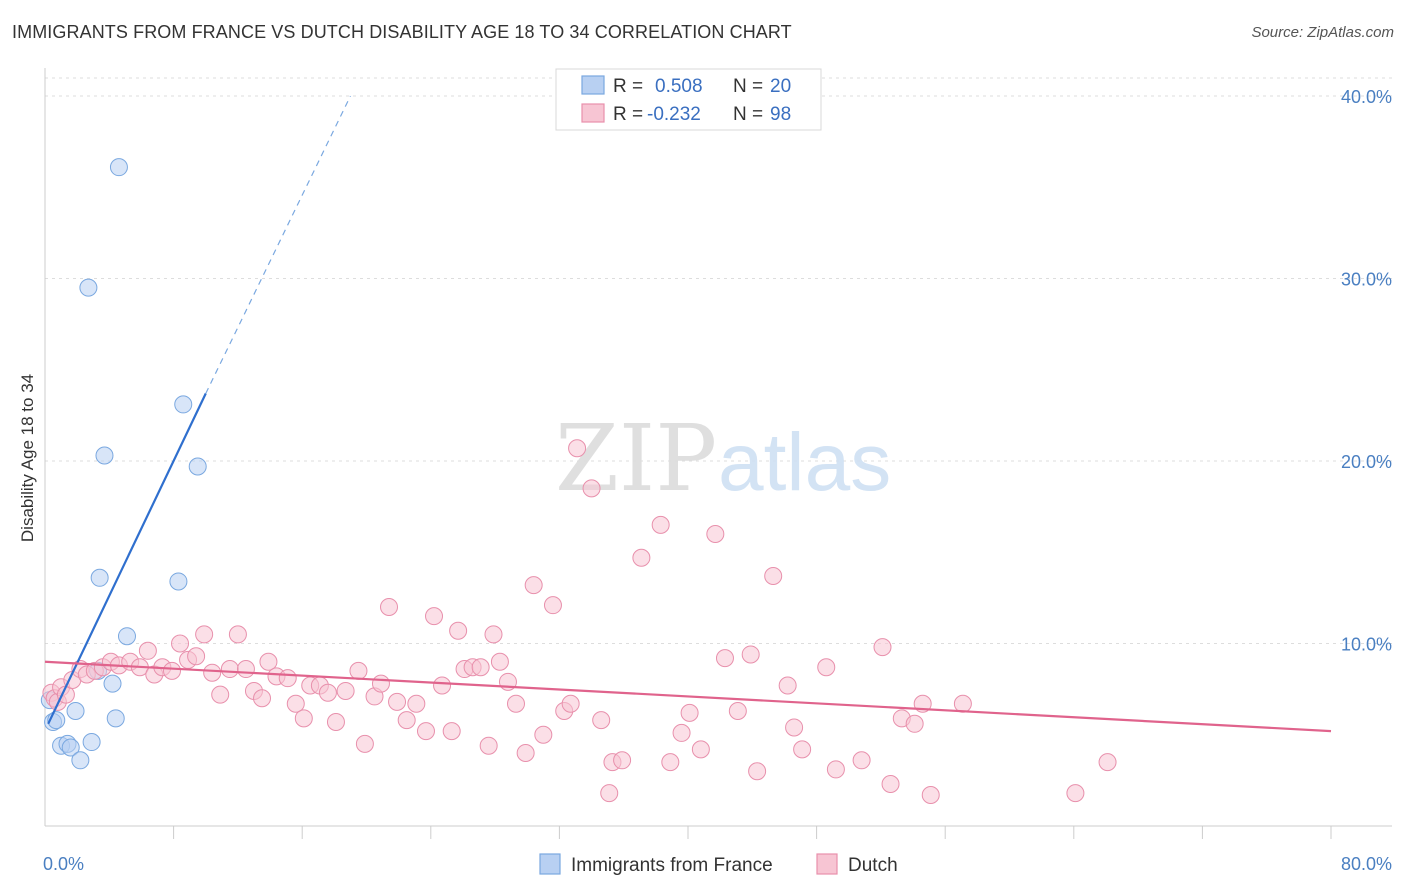  Describe the element at coordinates (278, 244) in the screenshot. I see `trend-line-france-extension` at that location.